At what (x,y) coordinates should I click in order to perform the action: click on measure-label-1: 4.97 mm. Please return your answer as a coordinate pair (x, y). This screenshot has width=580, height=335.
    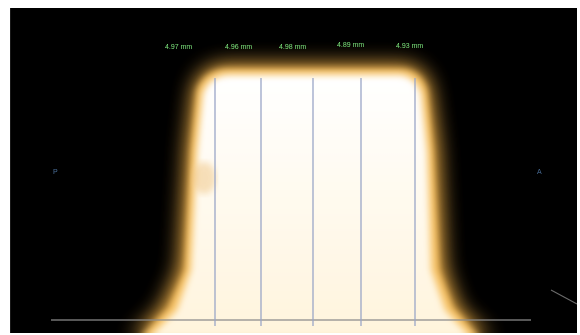
    Looking at the image, I should click on (178, 47).